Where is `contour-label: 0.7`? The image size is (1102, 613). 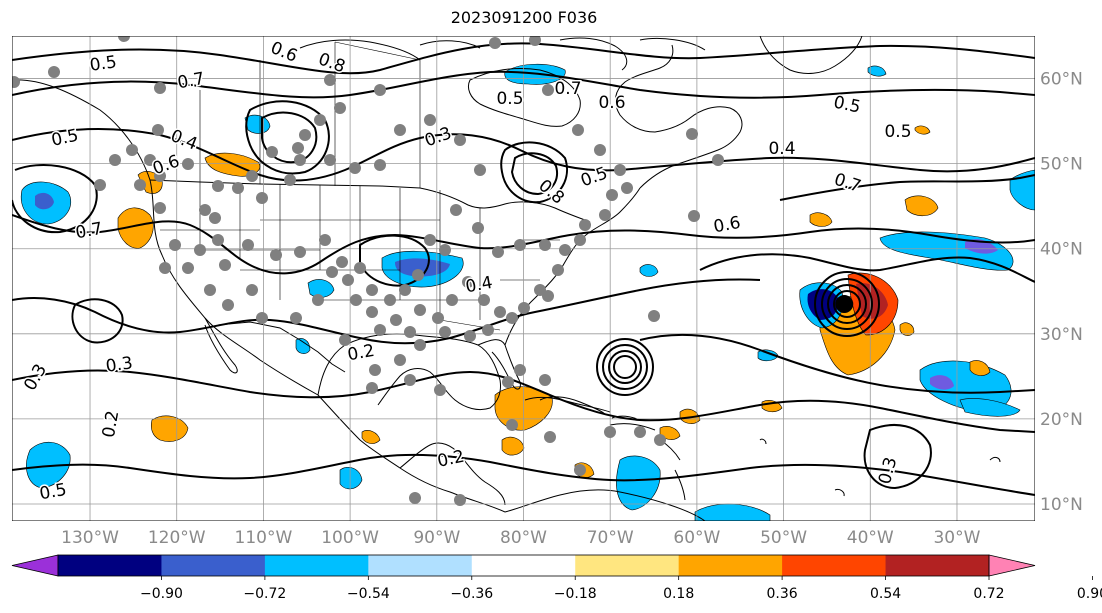
contour-label: 0.7 is located at coordinates (89, 231).